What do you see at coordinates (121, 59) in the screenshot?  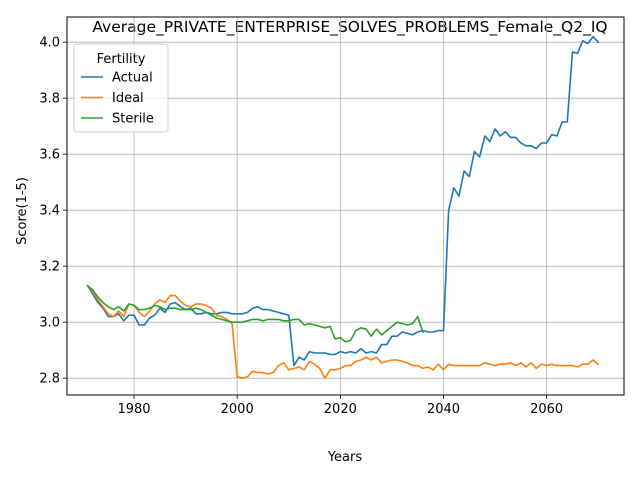 I see `legend-title: Fertility` at bounding box center [121, 59].